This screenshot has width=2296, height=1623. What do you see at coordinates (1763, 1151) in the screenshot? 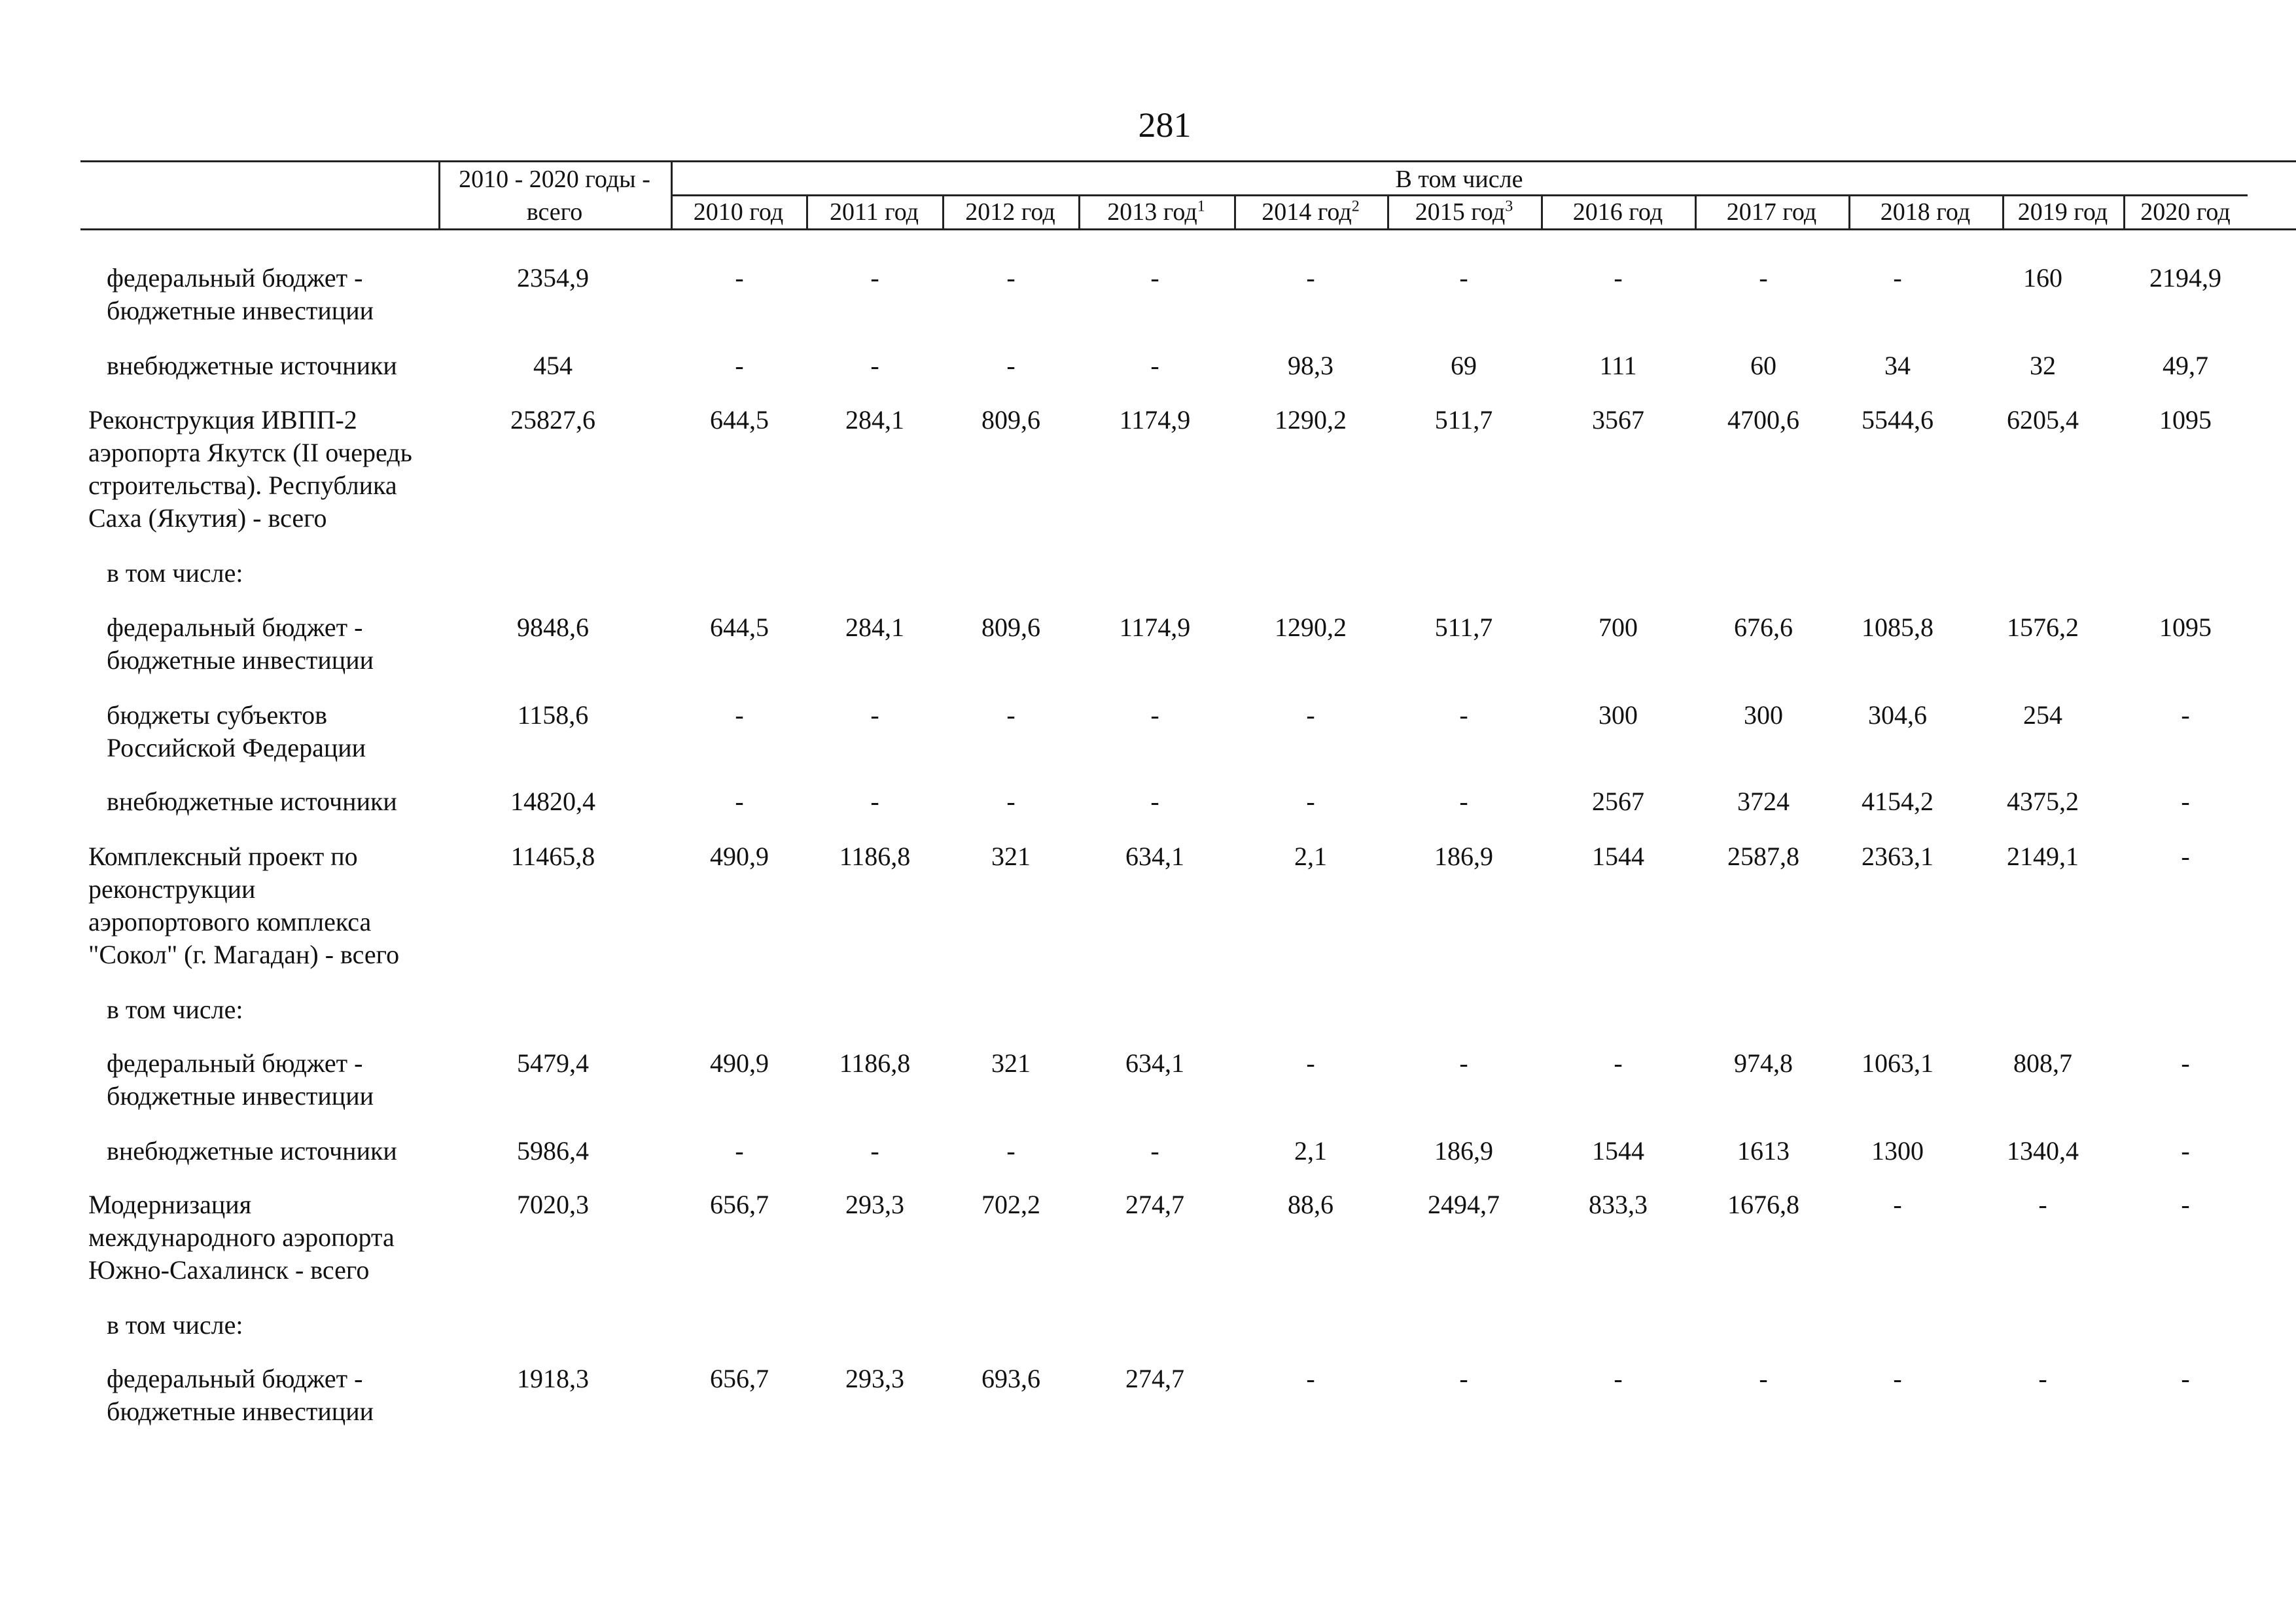
I see `row-value: 1613` at bounding box center [1763, 1151].